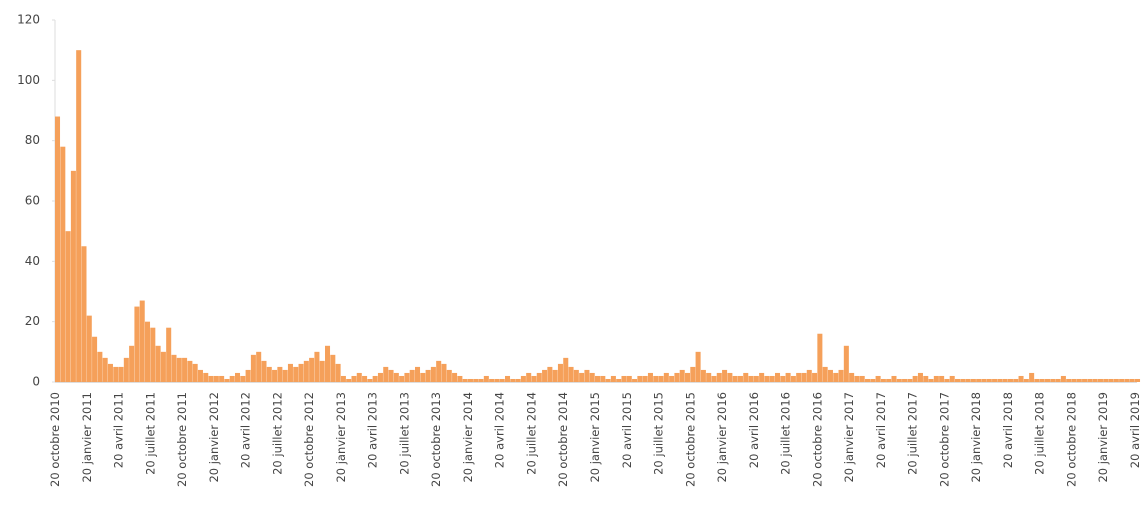 The image size is (1141, 512). What do you see at coordinates (214, 437) in the screenshot?
I see `x-tick-label: 20 janvier 2012` at bounding box center [214, 437].